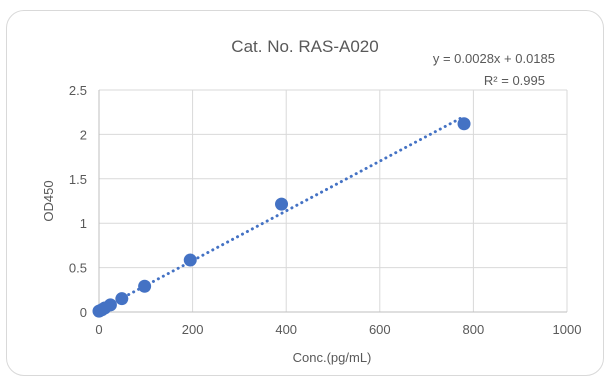 This screenshot has width=612, height=384. Describe the element at coordinates (332, 357) in the screenshot. I see `x-axis-title: Conc.(pg/mL)` at that location.